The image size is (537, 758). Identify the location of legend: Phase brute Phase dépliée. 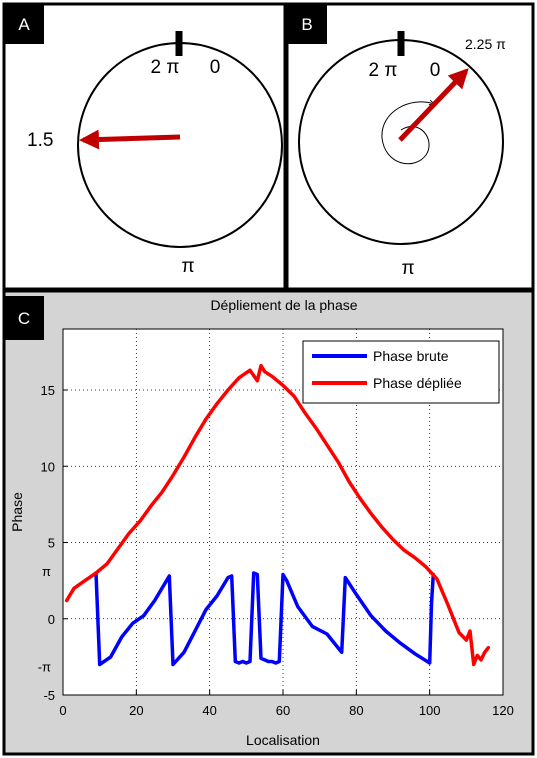
(401, 372).